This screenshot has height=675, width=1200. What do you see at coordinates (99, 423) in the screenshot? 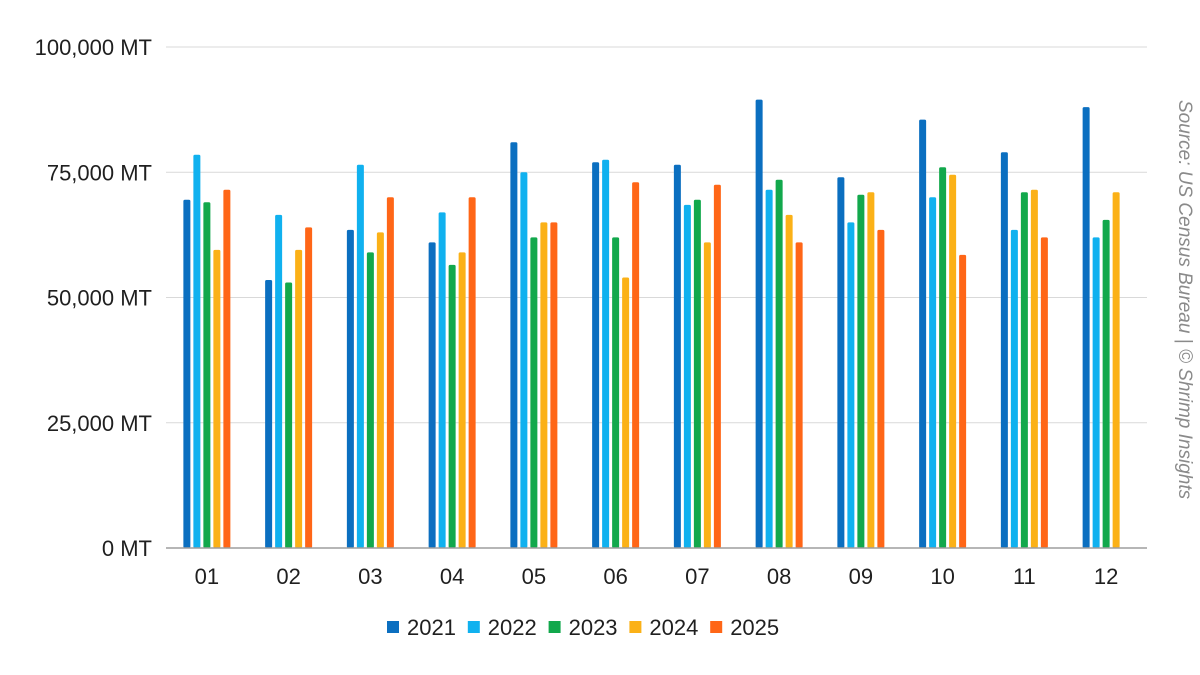
I see `y-tick-label: 25,000 MT` at bounding box center [99, 423].